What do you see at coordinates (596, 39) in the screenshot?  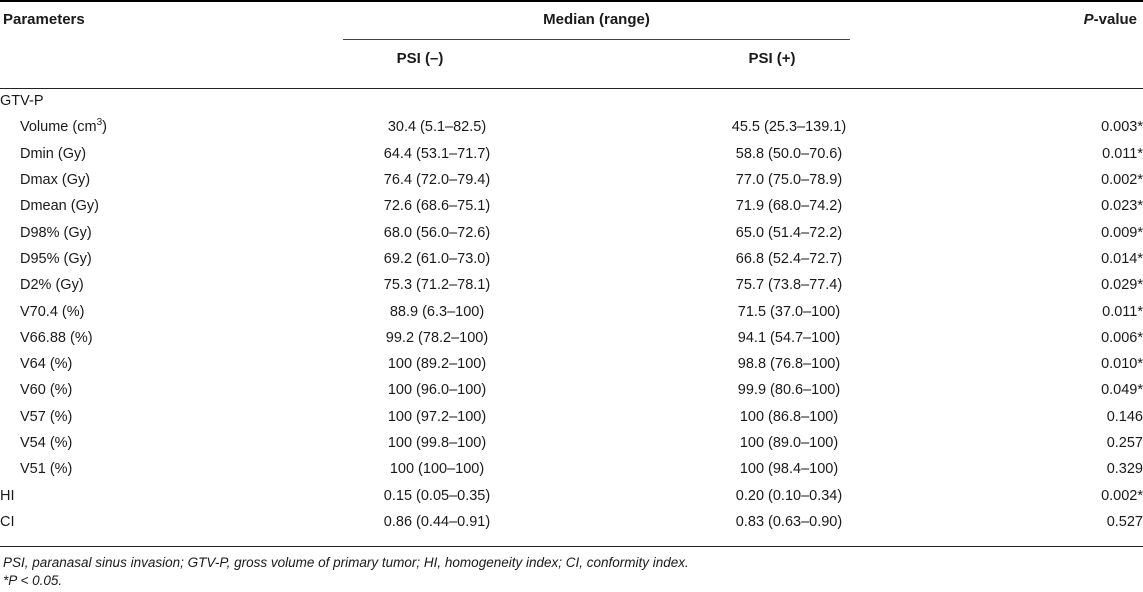 I see `median-subheader-rule` at bounding box center [596, 39].